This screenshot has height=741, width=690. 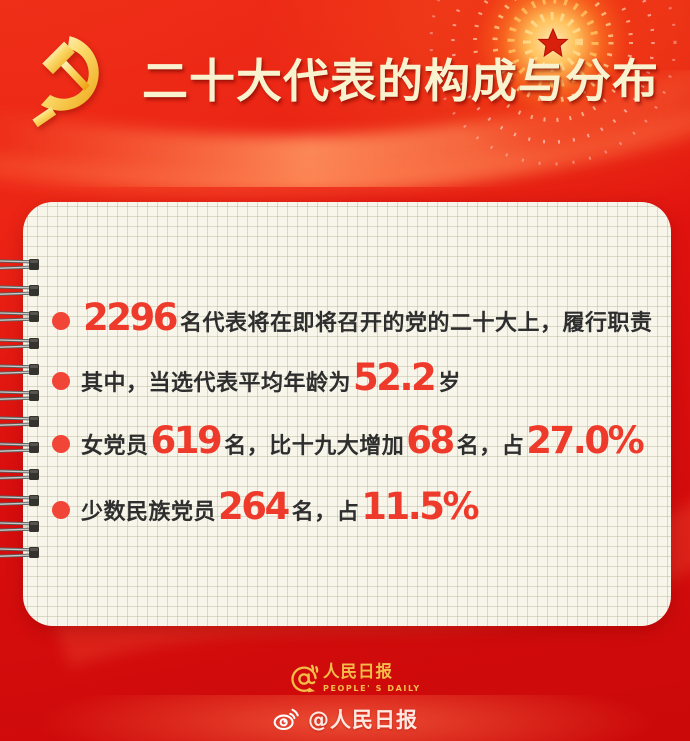 What do you see at coordinates (286, 719) in the screenshot?
I see `weibo-icon` at bounding box center [286, 719].